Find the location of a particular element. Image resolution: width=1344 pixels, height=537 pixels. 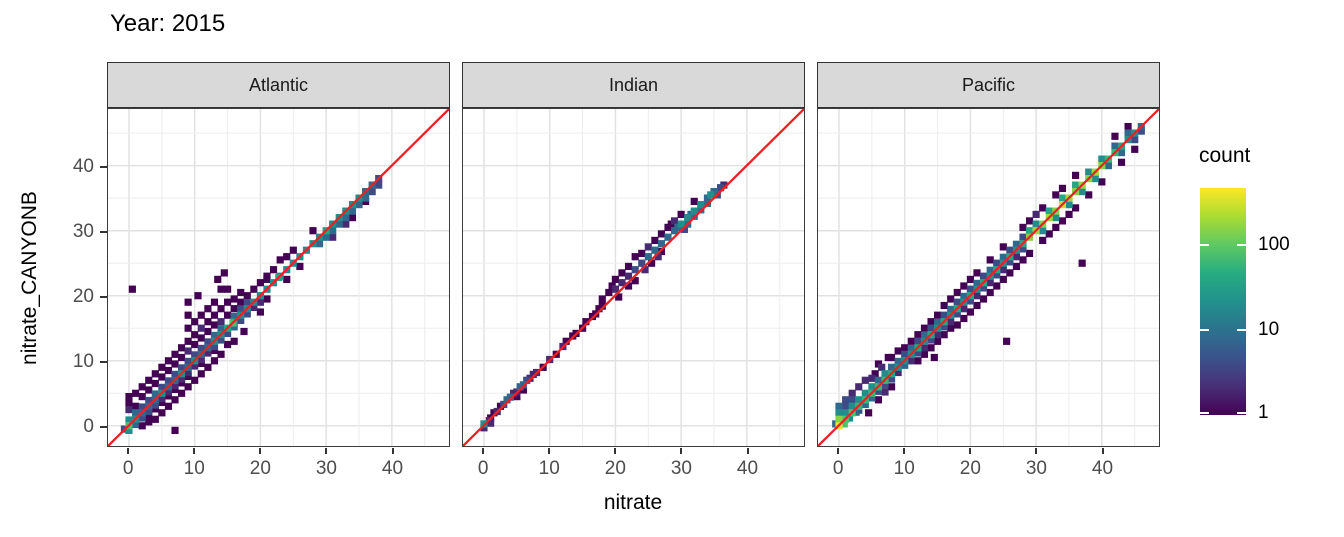

facet-strip-indian: Indian is located at coordinates (633, 85).